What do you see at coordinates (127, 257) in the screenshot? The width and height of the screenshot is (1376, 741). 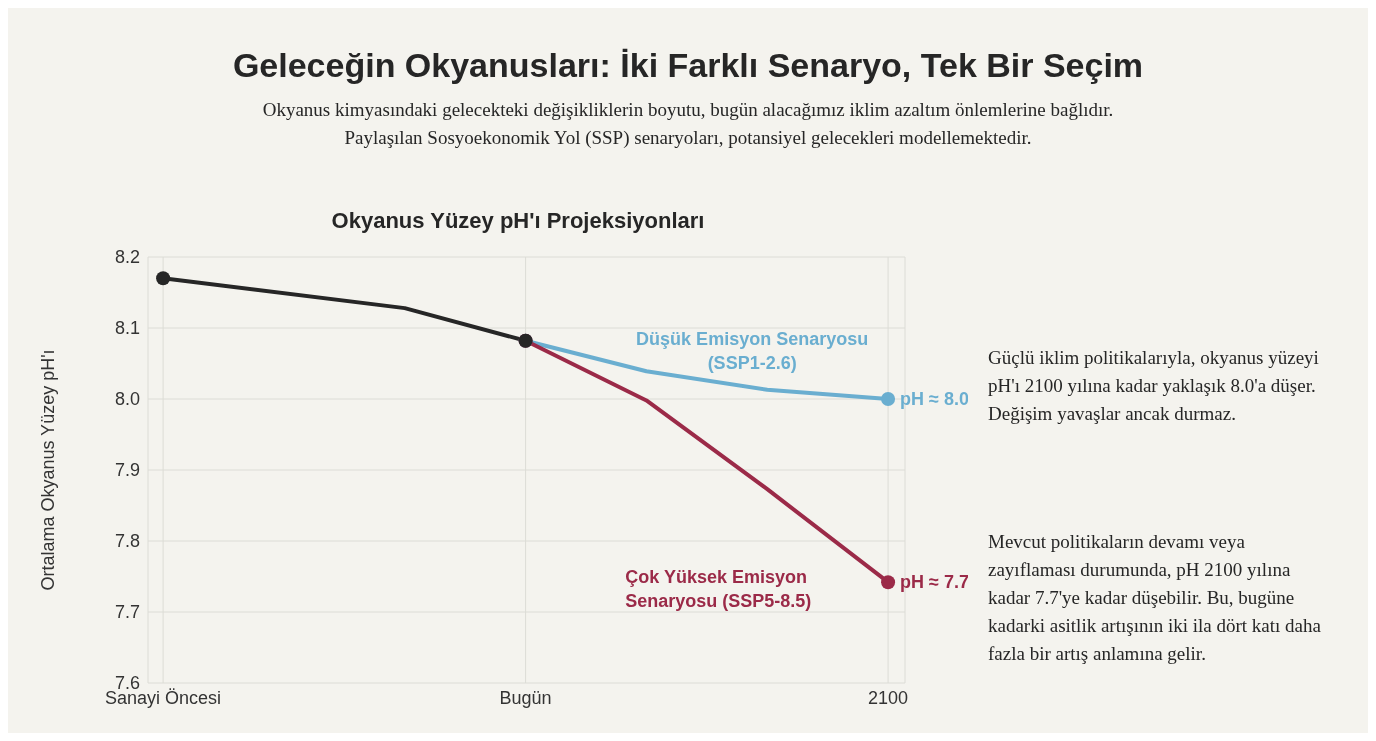 I see `y-tick-label: 8.2` at bounding box center [127, 257].